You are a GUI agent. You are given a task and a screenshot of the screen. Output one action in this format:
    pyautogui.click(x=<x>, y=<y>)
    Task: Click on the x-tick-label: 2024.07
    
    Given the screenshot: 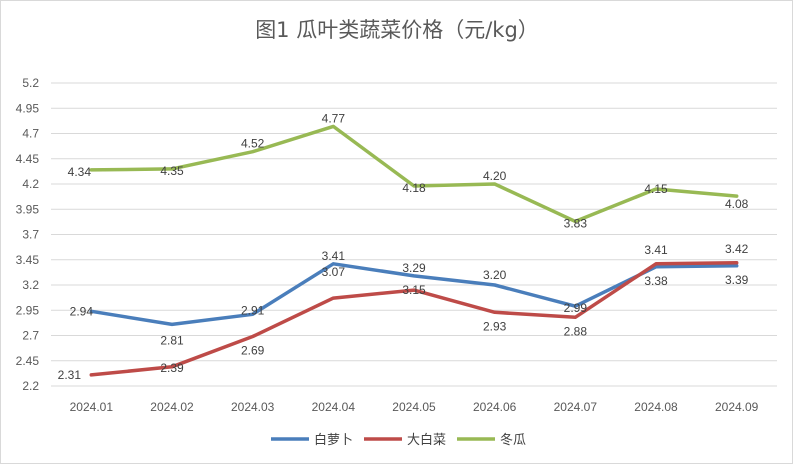 What is the action you would take?
    pyautogui.click(x=576, y=407)
    